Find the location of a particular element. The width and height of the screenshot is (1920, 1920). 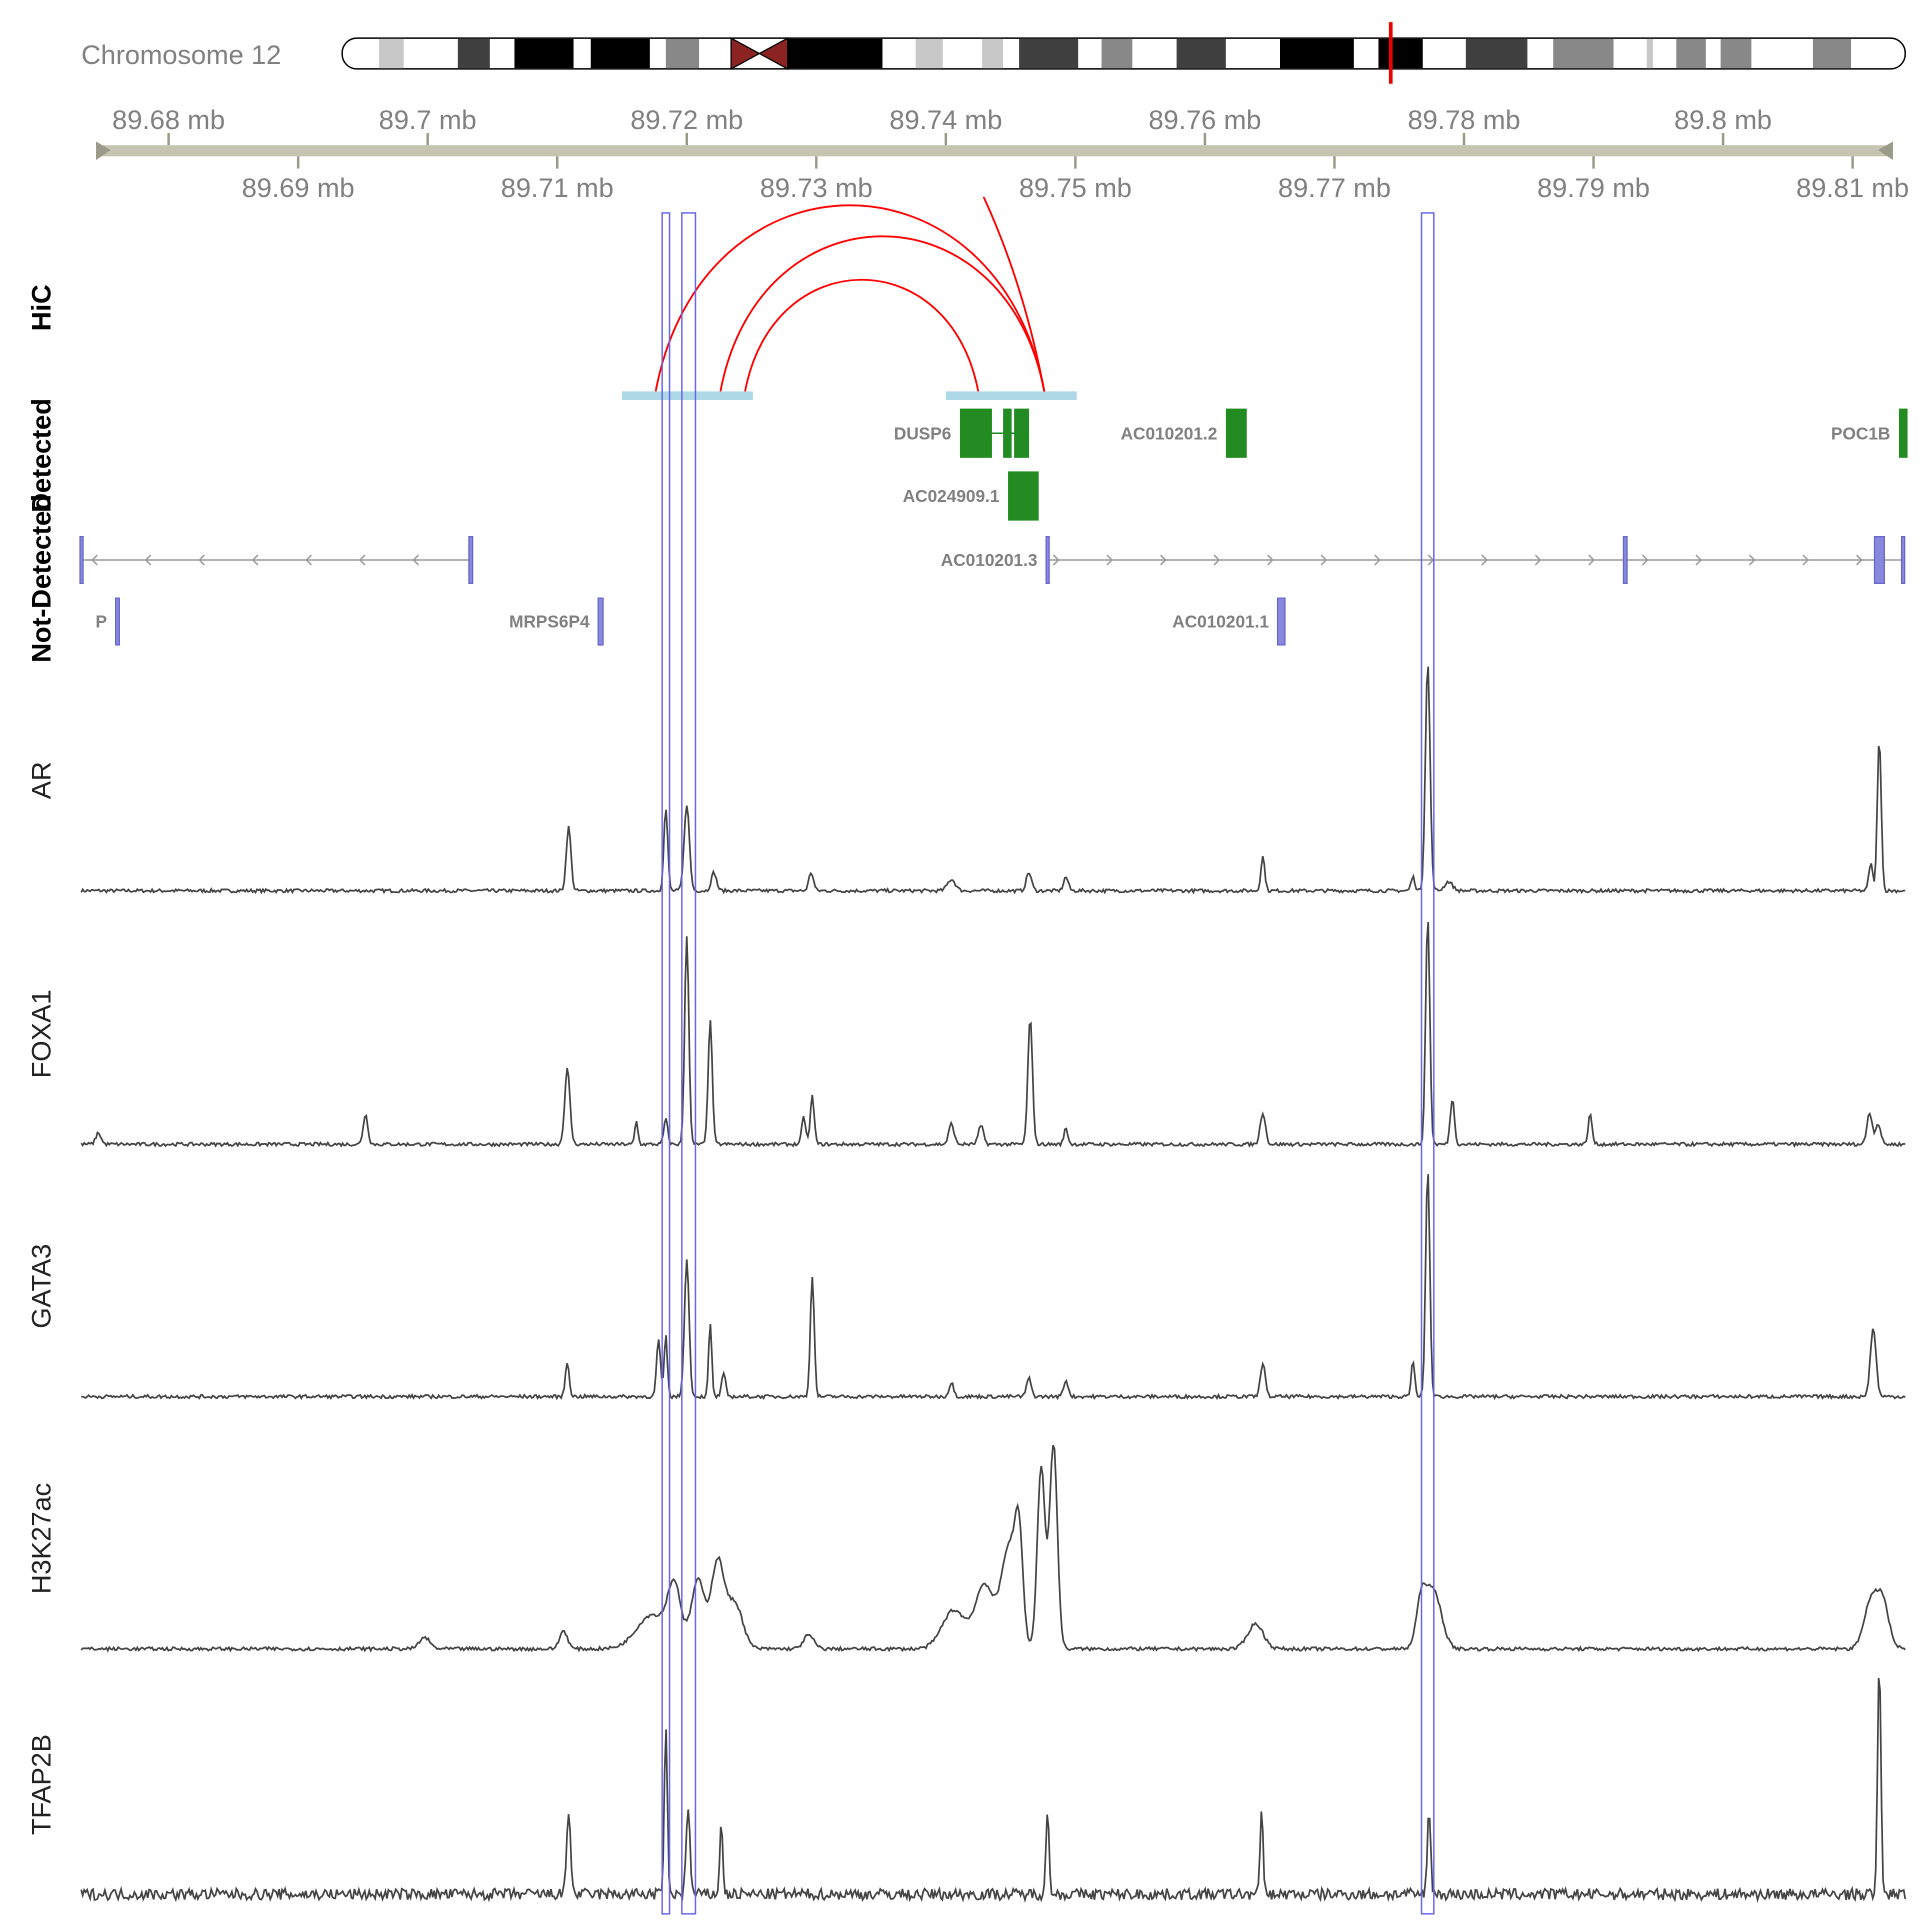

track-title: GATA3 is located at coordinates (40, 1286).